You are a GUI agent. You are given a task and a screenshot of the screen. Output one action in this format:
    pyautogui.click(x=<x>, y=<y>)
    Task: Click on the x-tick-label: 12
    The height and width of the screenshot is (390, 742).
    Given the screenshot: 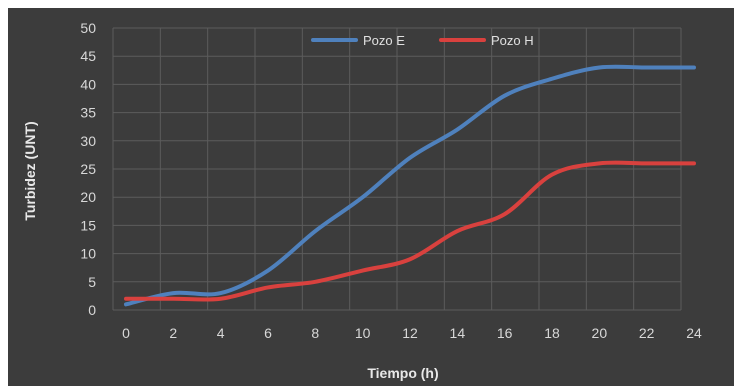 What is the action you would take?
    pyautogui.click(x=410, y=333)
    